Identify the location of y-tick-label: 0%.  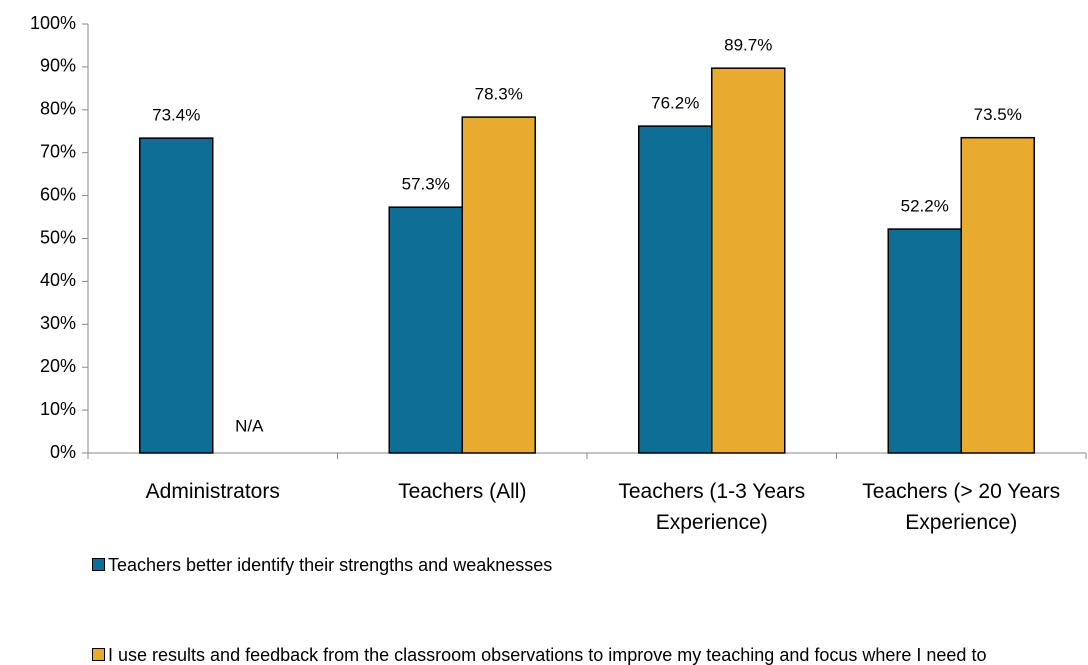
(63, 452).